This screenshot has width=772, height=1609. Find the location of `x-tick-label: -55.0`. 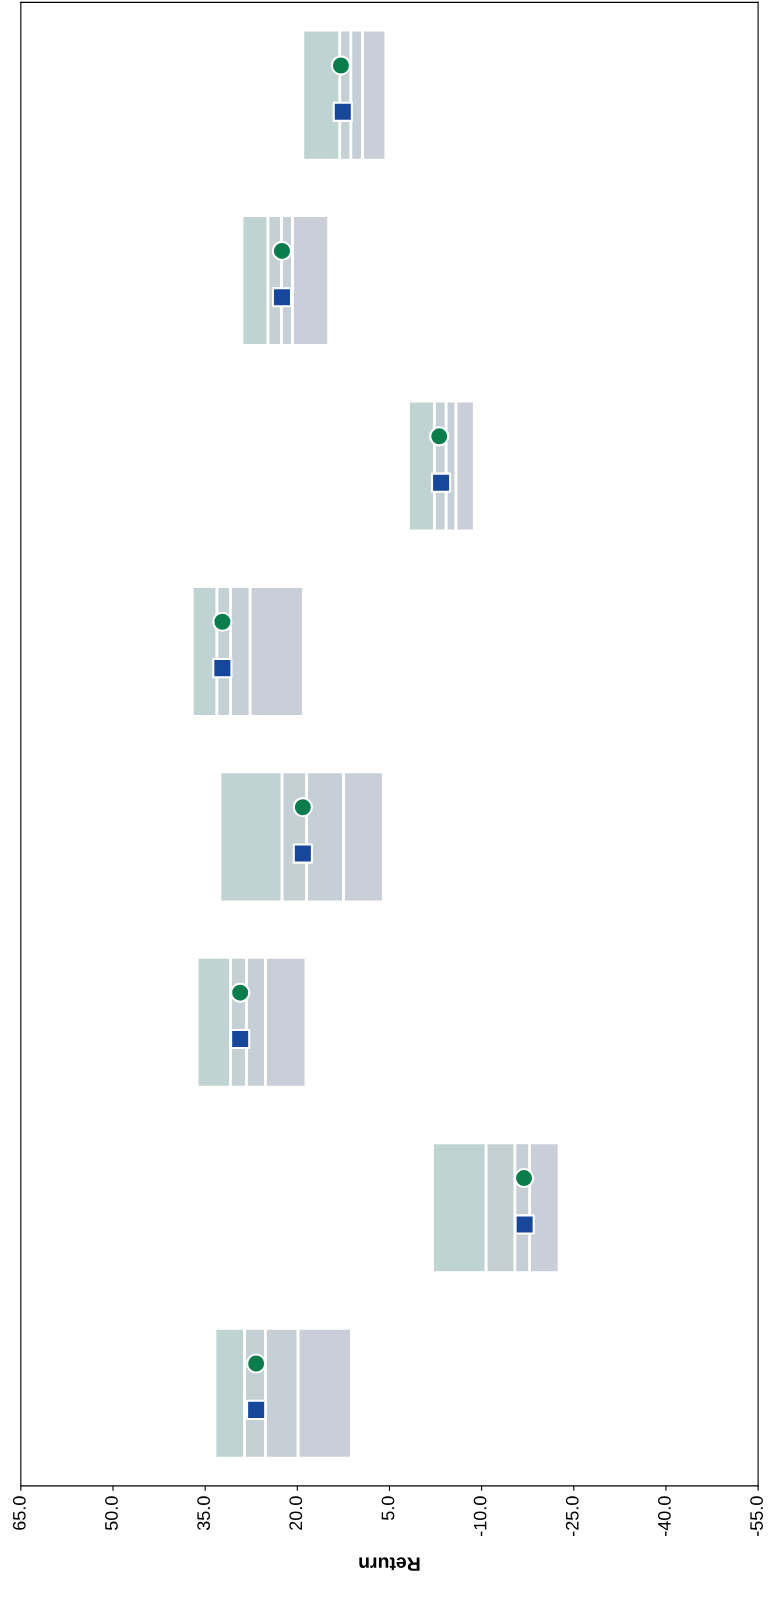

x-tick-label: -55.0 is located at coordinates (756, 1516).